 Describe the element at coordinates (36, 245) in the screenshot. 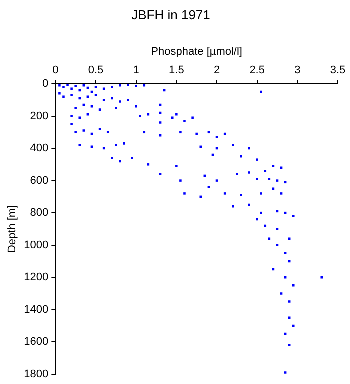

I see `y-tick-label: 1000` at that location.